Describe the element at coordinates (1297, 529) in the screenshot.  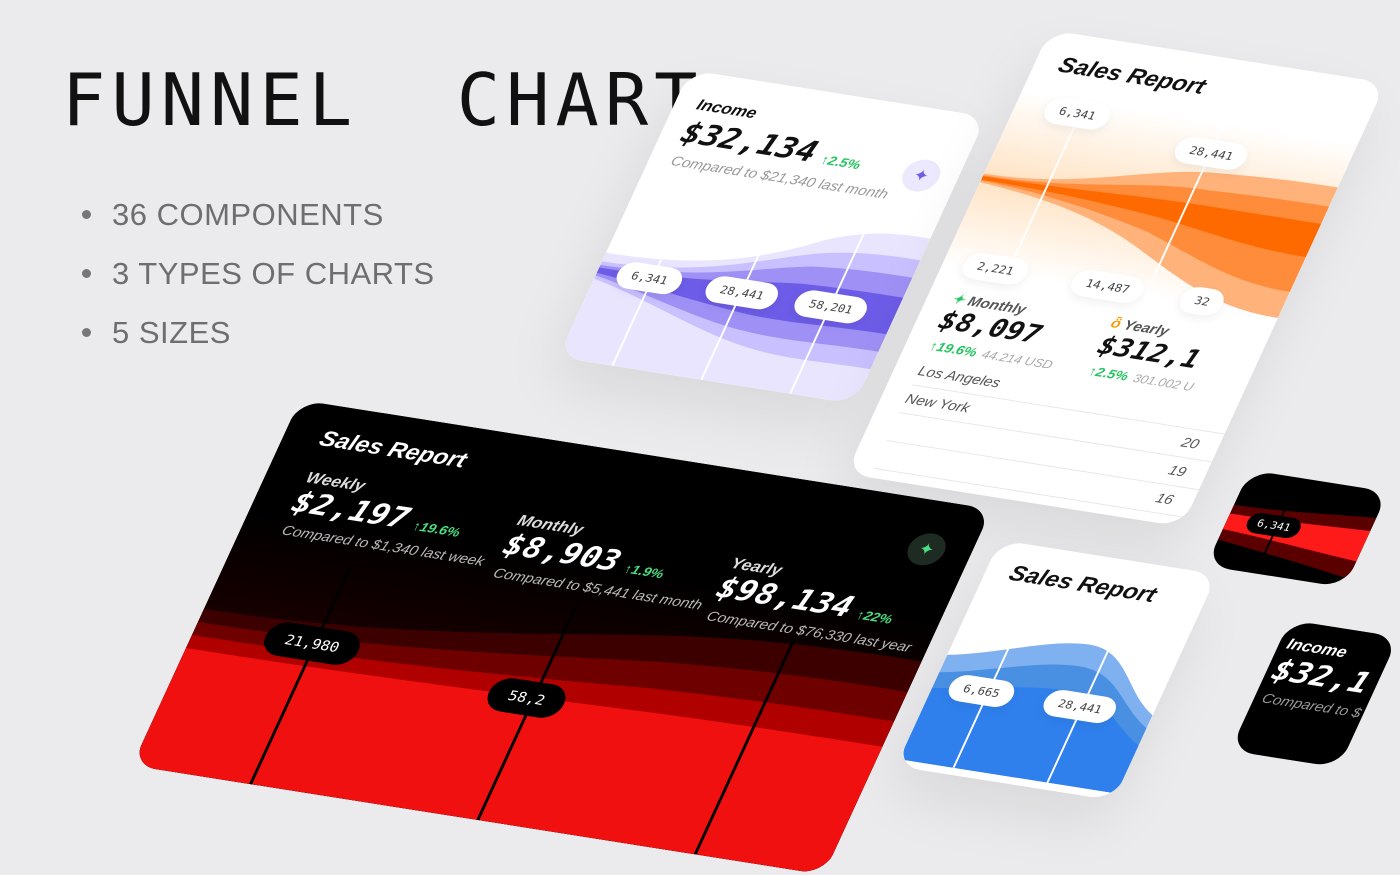
I see `red-funnel-card: 6,341` at that location.